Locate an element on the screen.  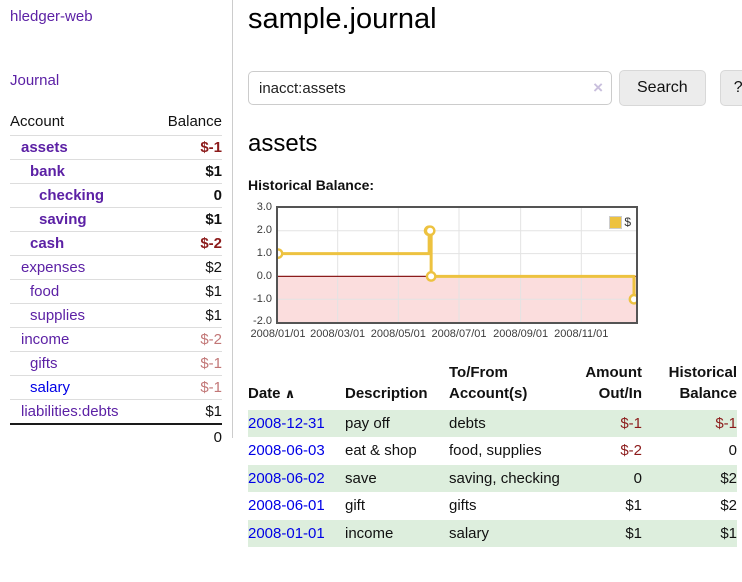
col-date: Date ∧ is located at coordinates (272, 393).